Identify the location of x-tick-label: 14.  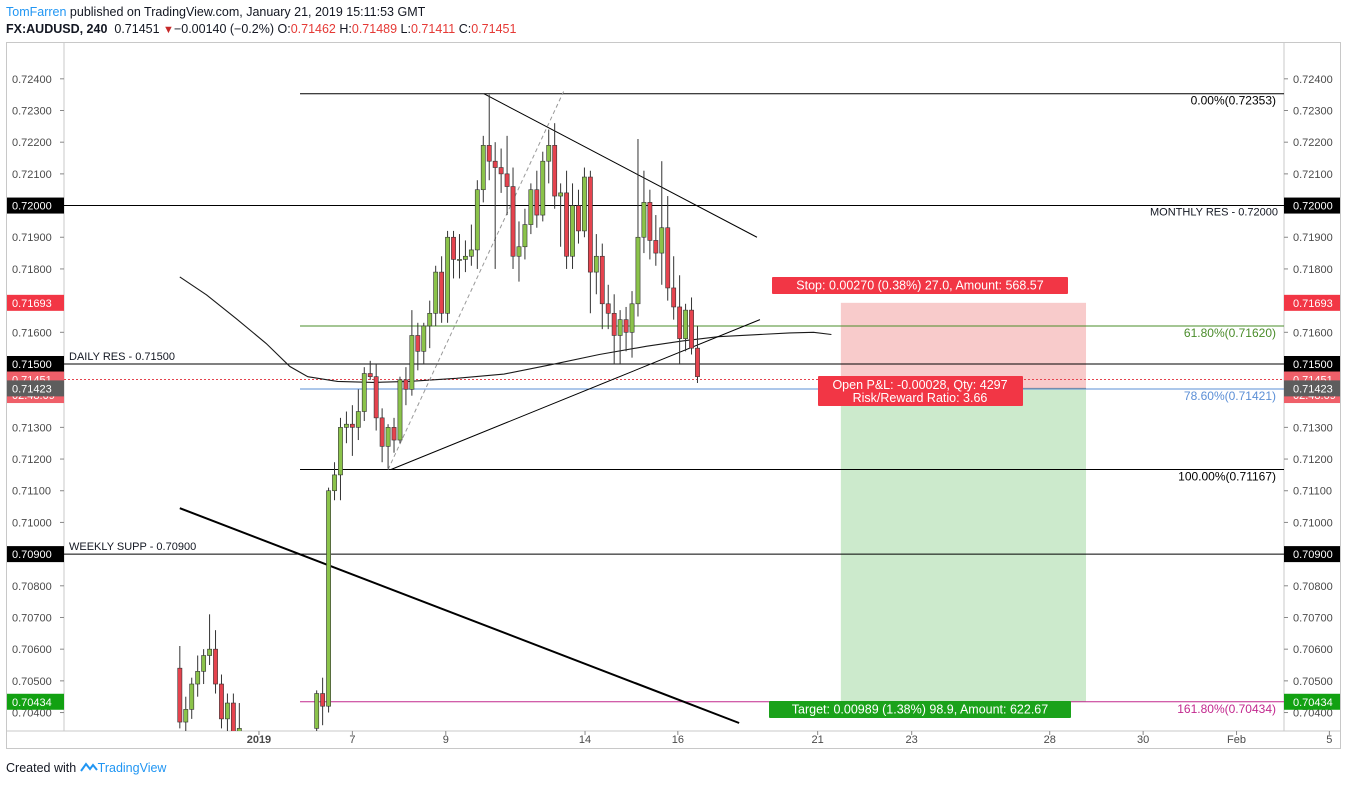
(585, 740).